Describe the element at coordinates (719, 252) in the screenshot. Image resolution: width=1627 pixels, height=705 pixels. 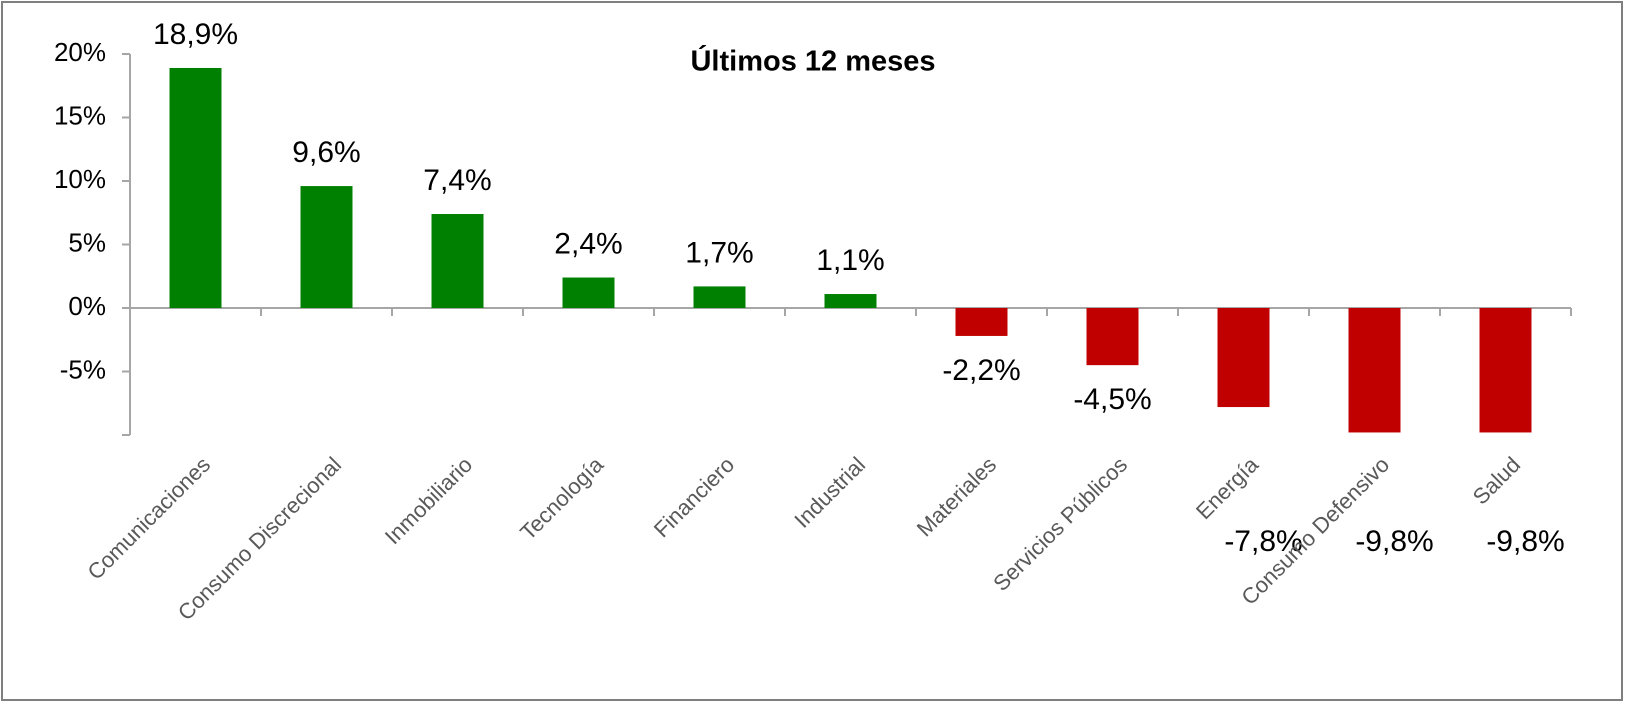
I see `value-label: 1,7%` at that location.